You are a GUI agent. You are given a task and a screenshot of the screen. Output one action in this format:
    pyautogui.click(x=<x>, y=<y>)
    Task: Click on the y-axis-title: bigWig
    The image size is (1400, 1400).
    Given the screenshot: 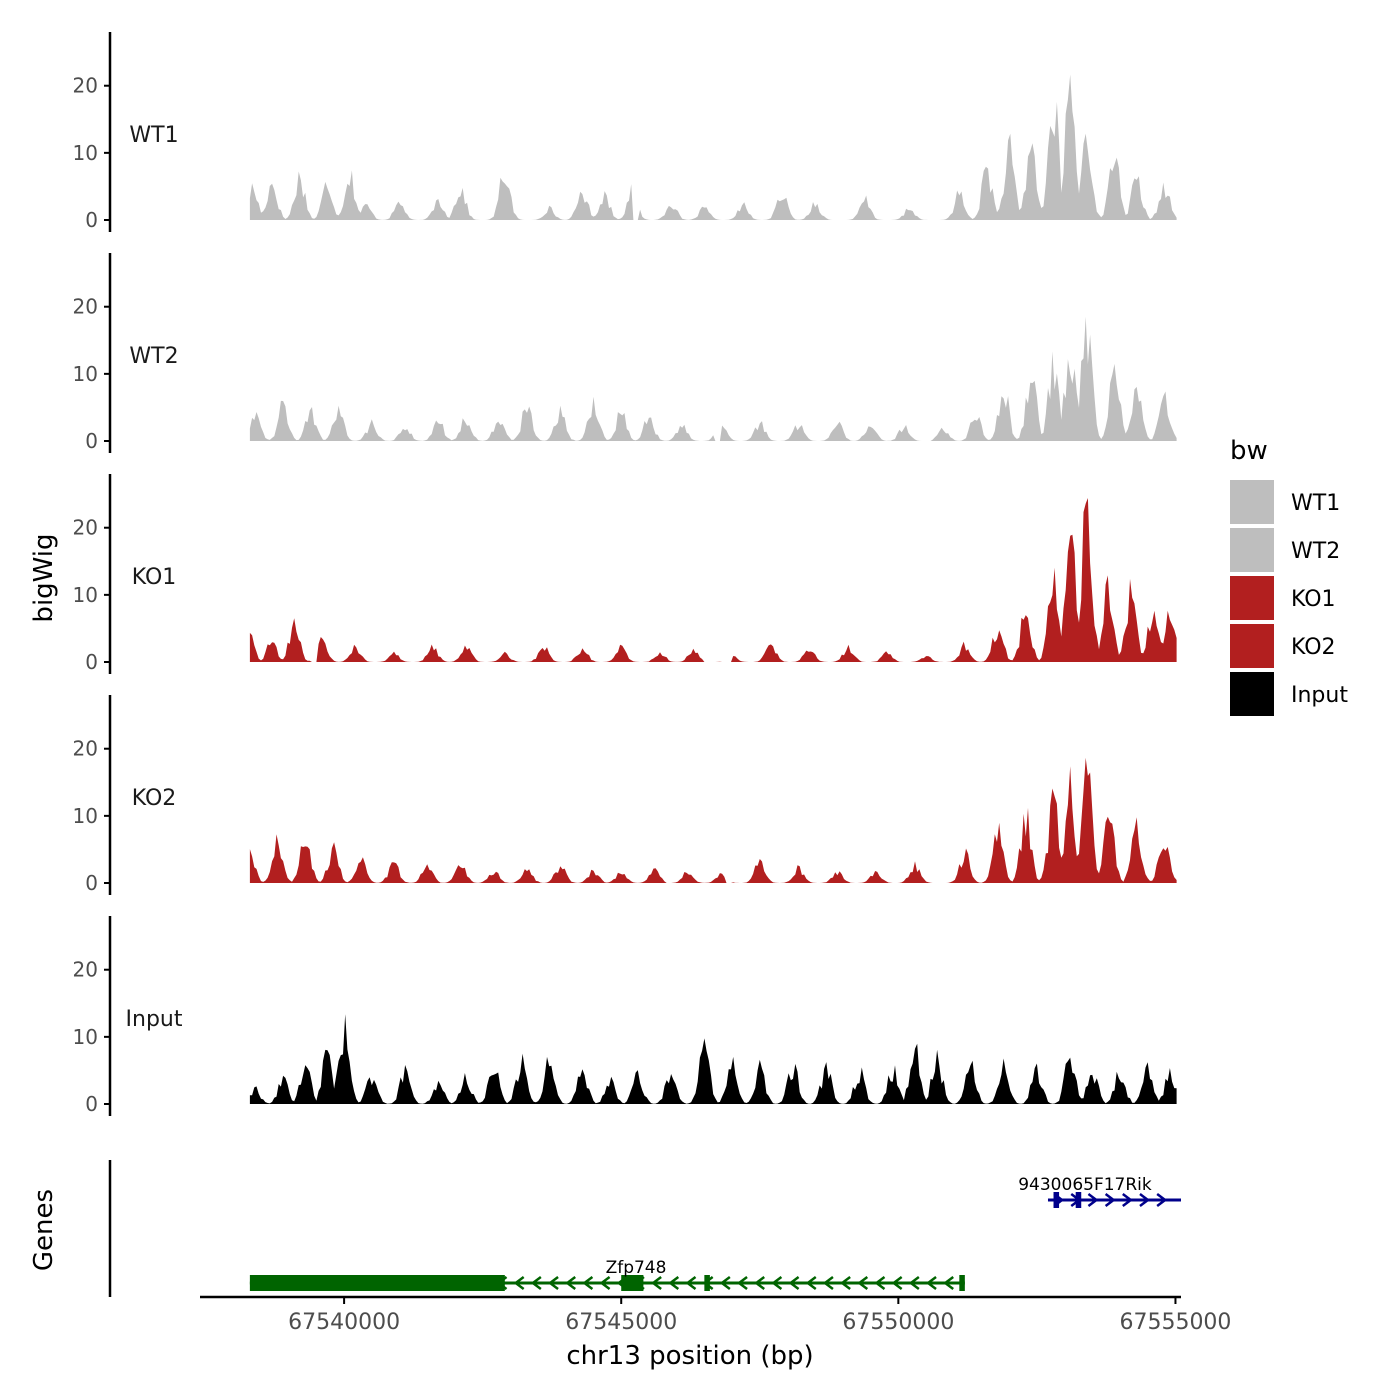 What is the action you would take?
    pyautogui.click(x=44, y=577)
    